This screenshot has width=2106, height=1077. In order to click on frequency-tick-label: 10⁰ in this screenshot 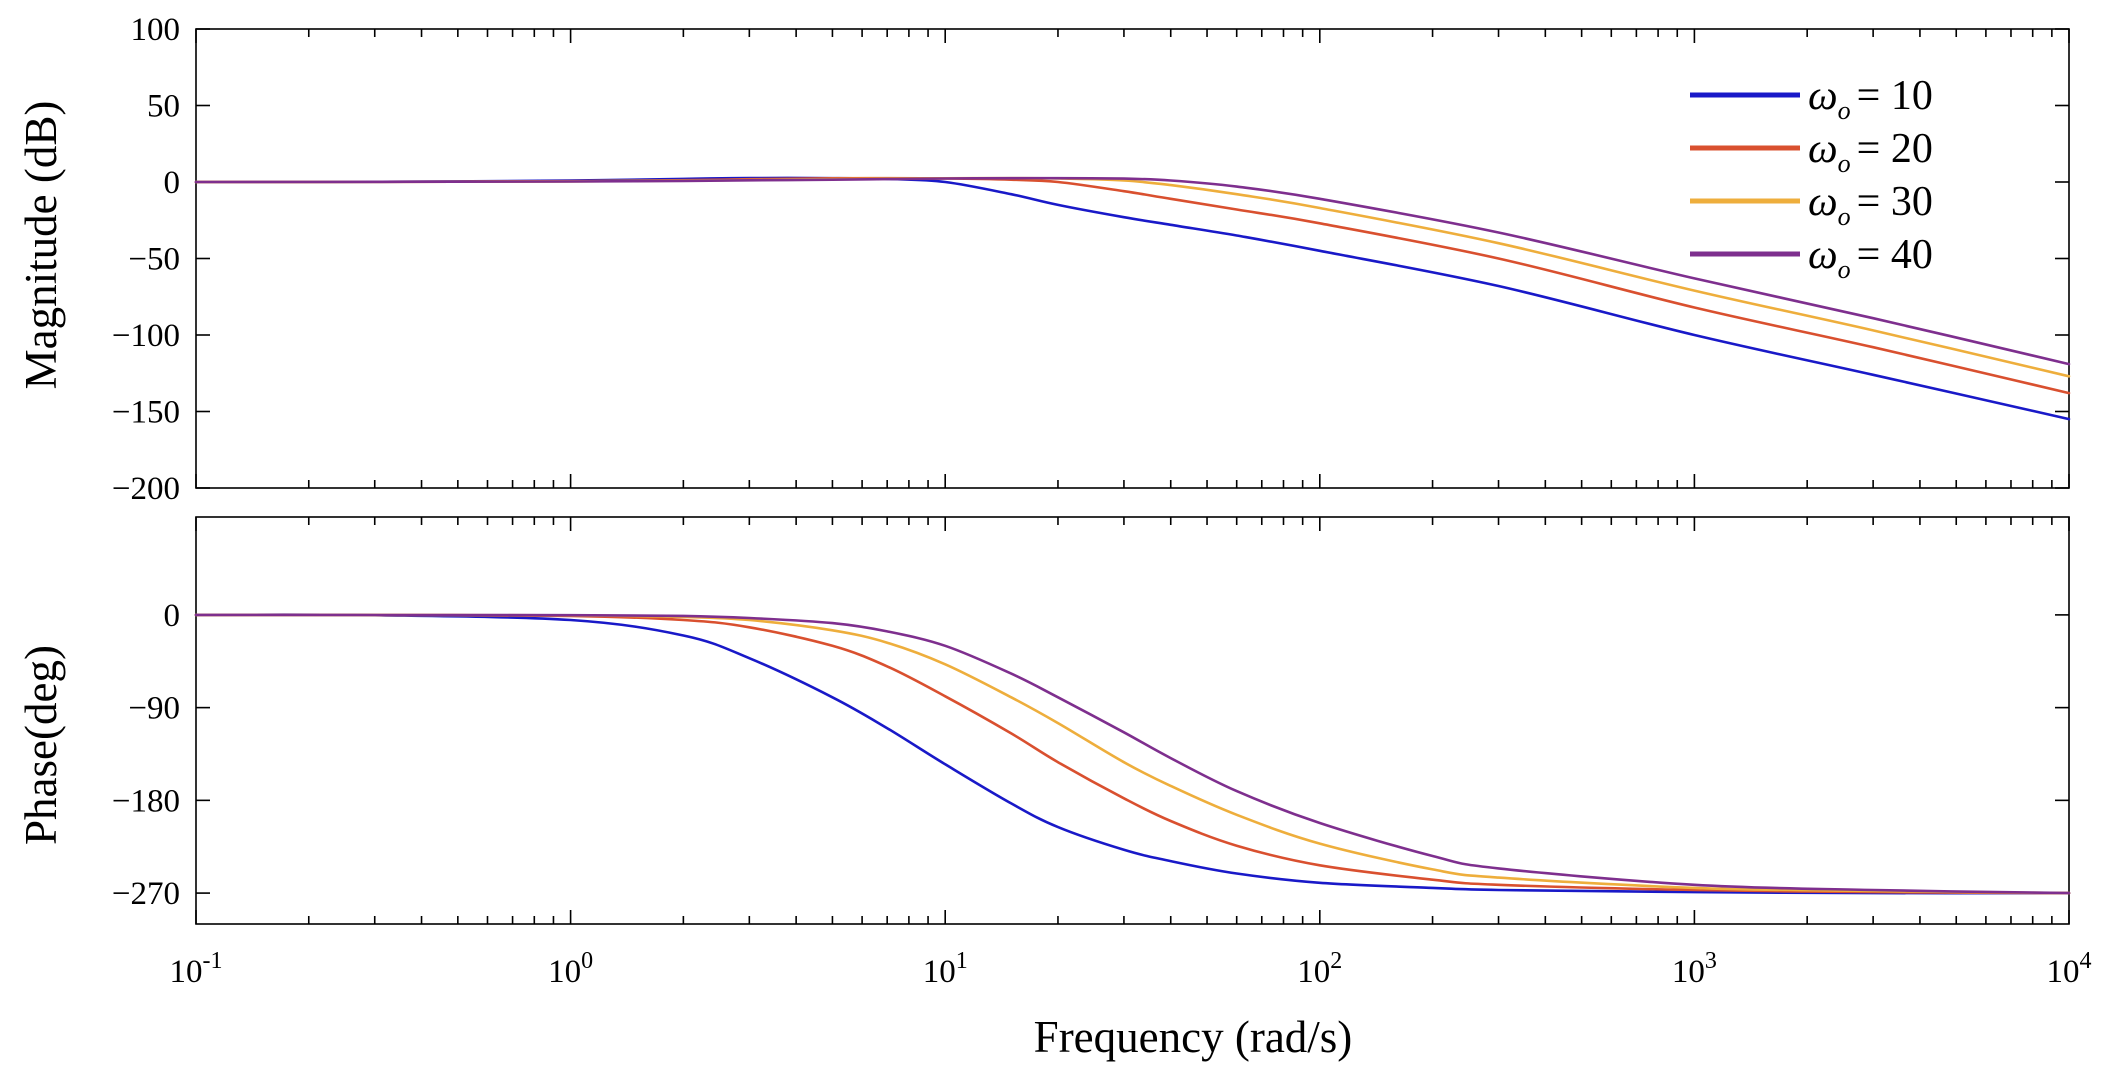, I will do `click(570, 969)`.